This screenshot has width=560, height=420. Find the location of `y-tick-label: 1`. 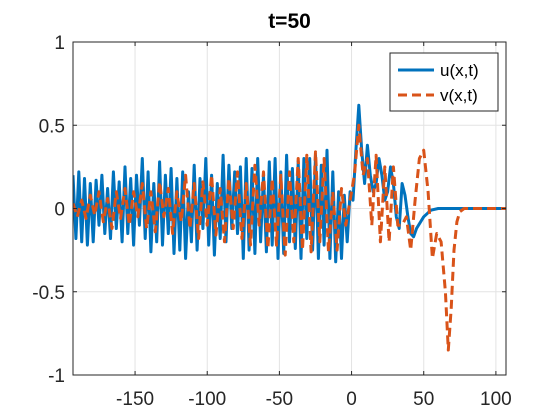

y-tick-label: 1 is located at coordinates (59, 43).